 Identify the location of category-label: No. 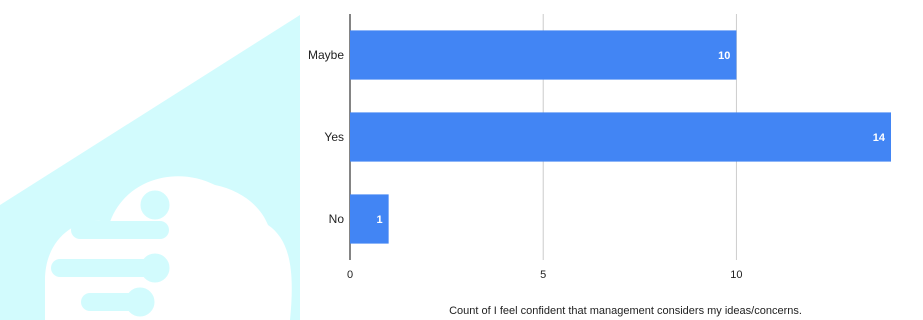
(337, 219).